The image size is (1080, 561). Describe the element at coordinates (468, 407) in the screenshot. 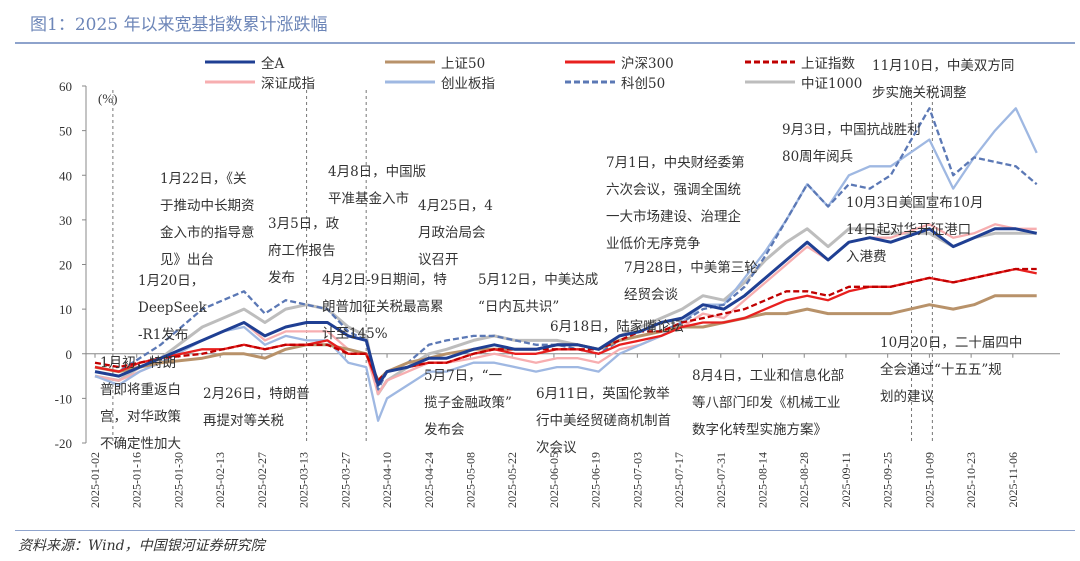

I see `event-annotation: 5月7日，“一 揽子金融政策” 发布会` at that location.